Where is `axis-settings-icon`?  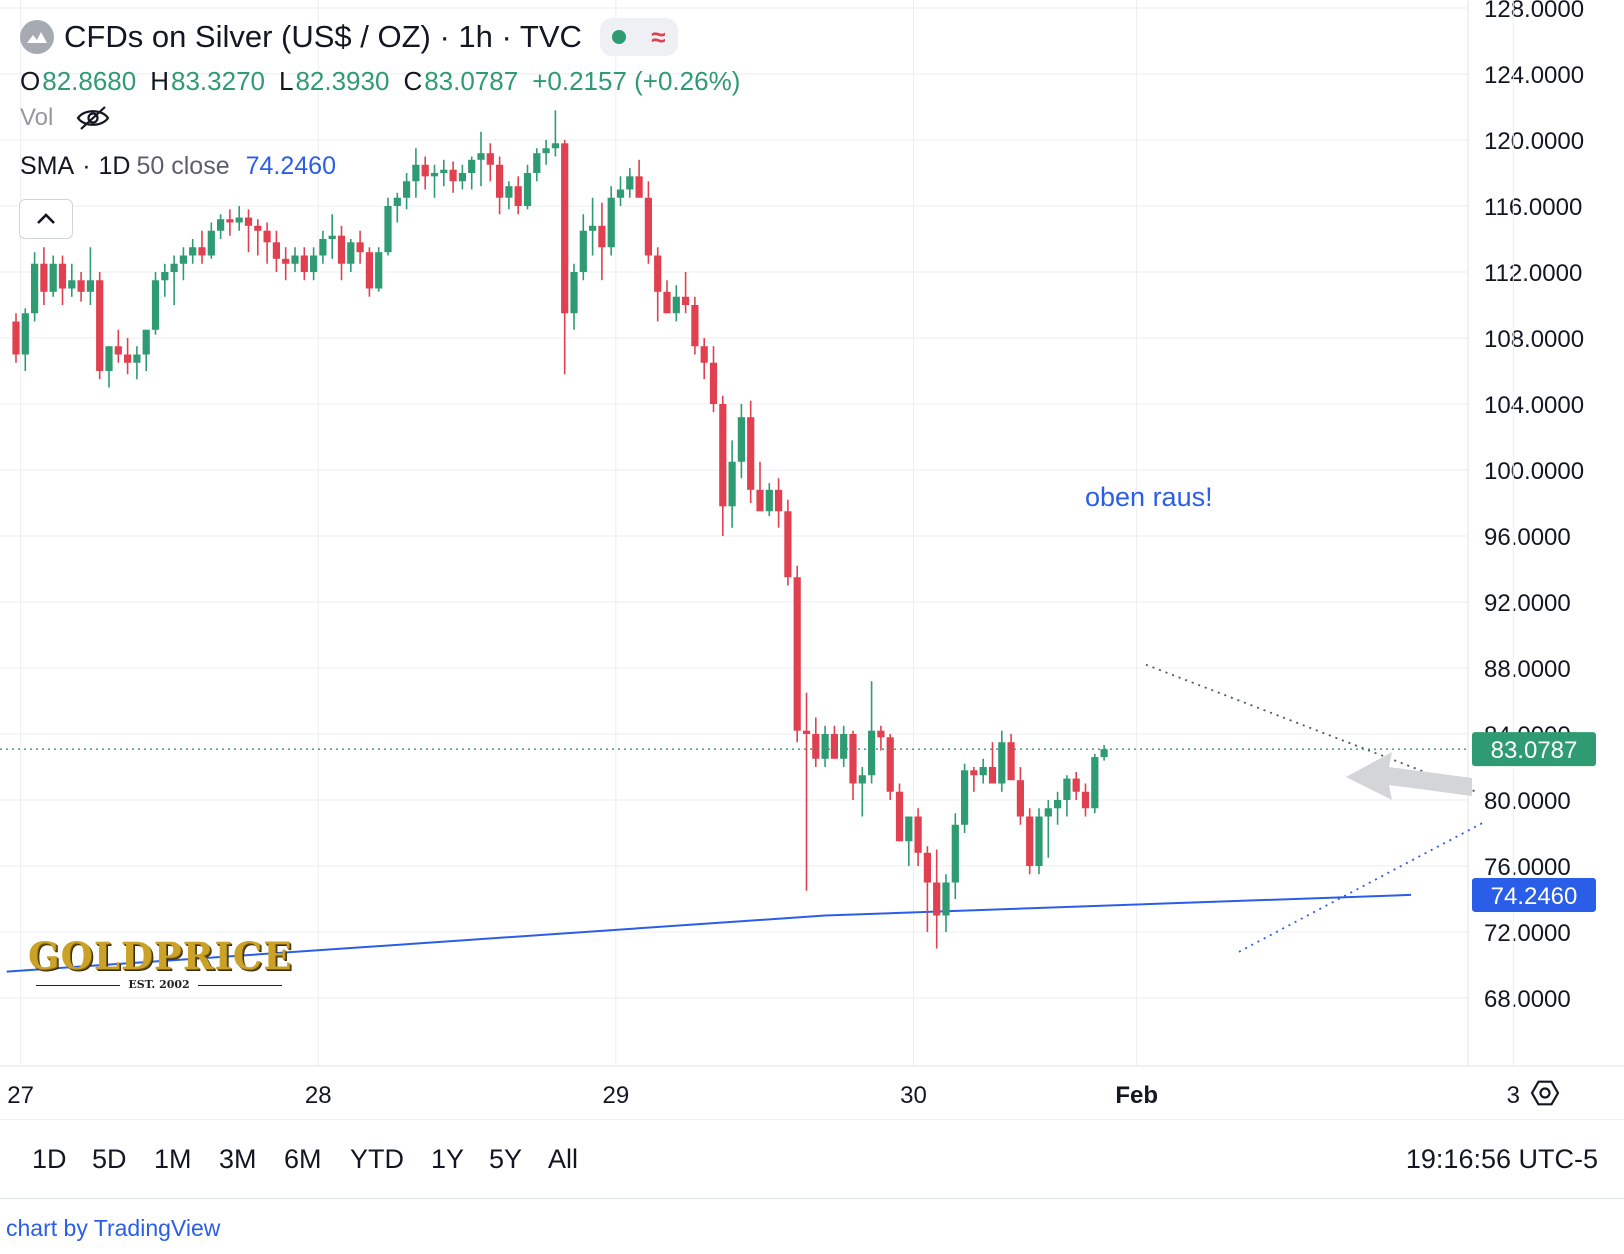 axis-settings-icon is located at coordinates (1545, 1093).